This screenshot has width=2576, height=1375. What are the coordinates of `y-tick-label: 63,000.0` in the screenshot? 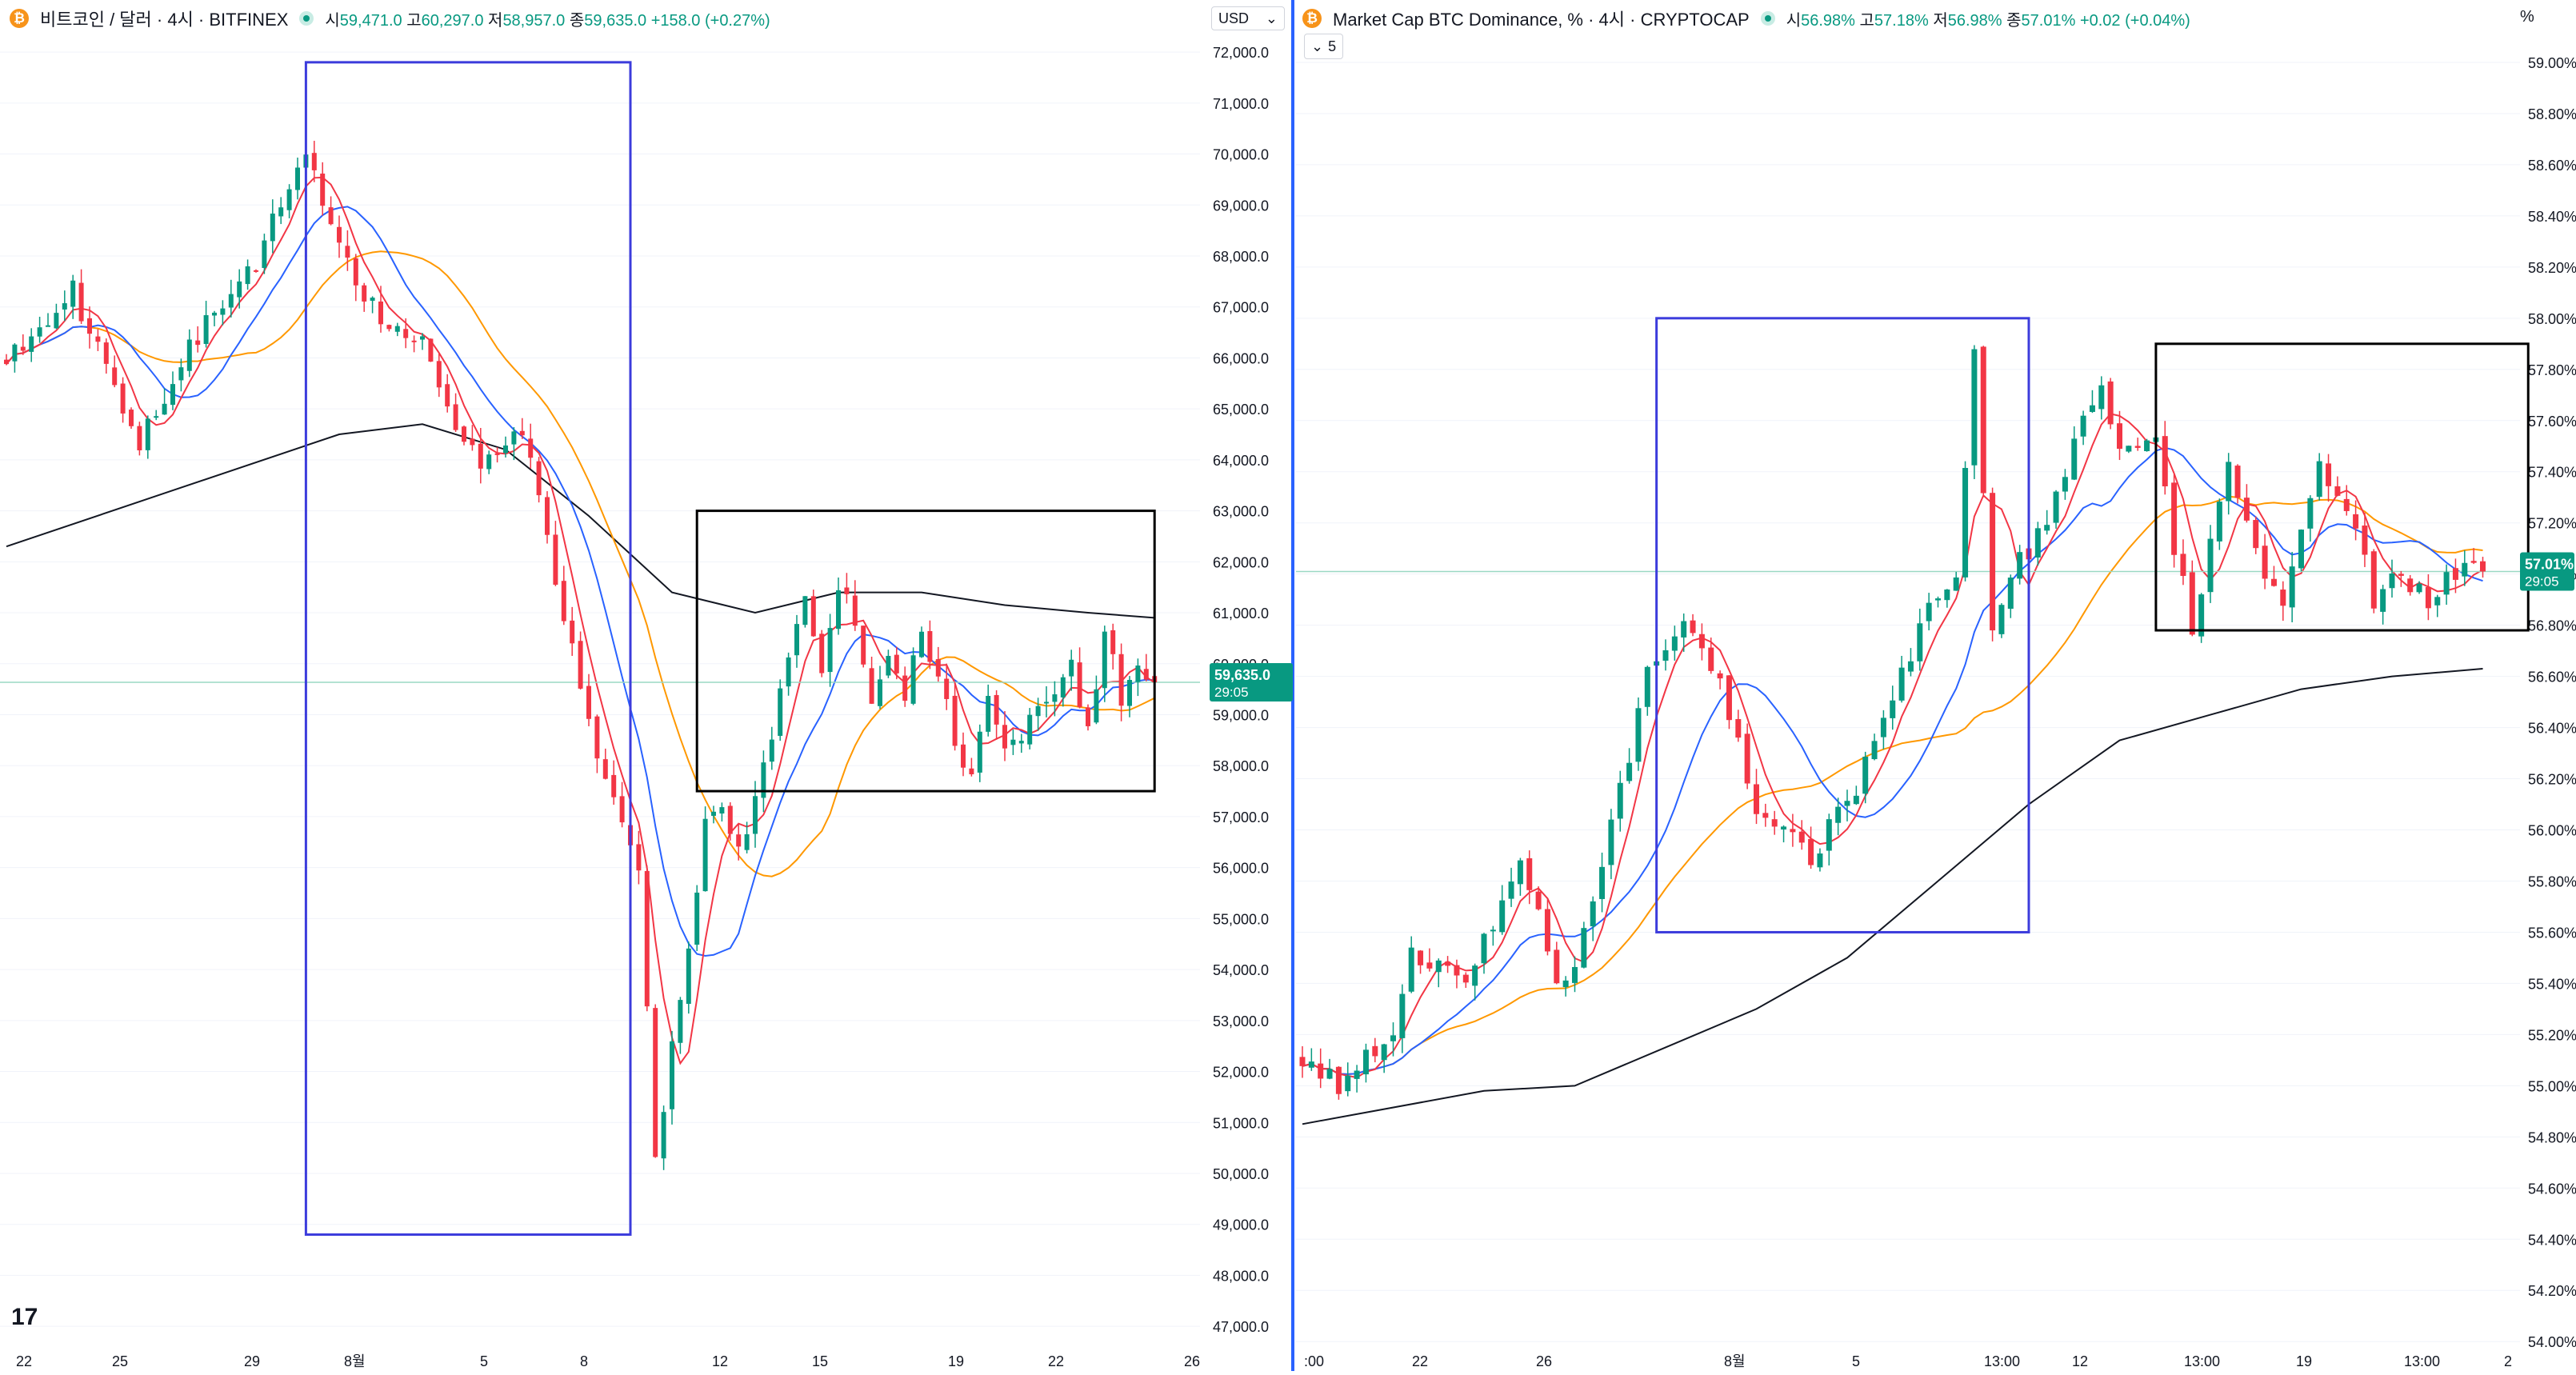 It's located at (1241, 512).